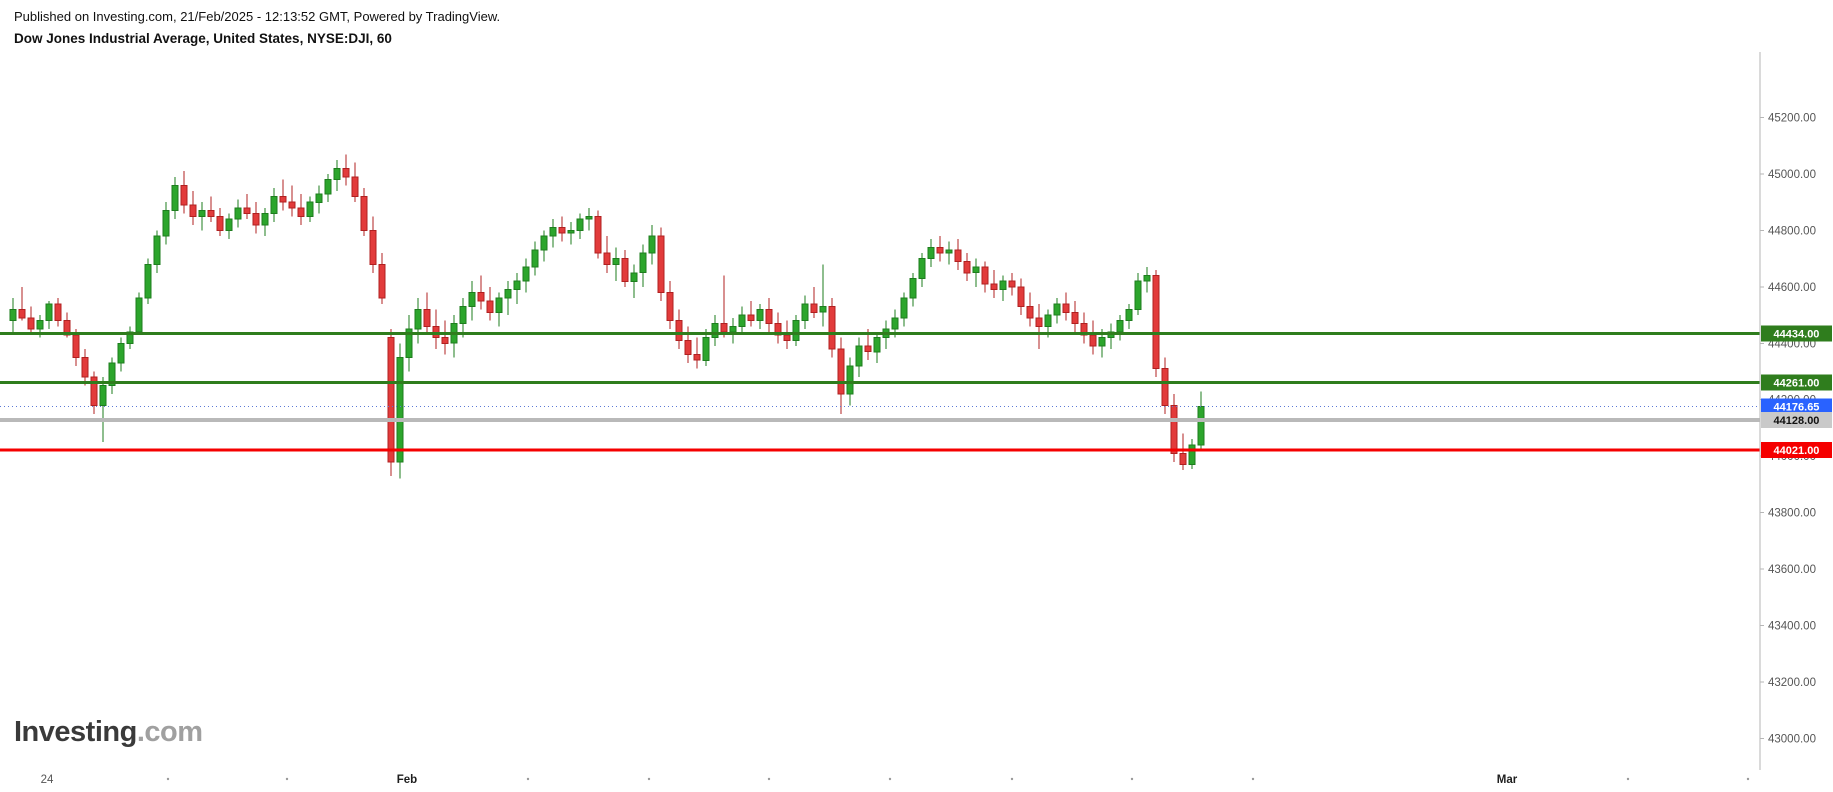  I want to click on price-axis-label: 43000.00, so click(1792, 739).